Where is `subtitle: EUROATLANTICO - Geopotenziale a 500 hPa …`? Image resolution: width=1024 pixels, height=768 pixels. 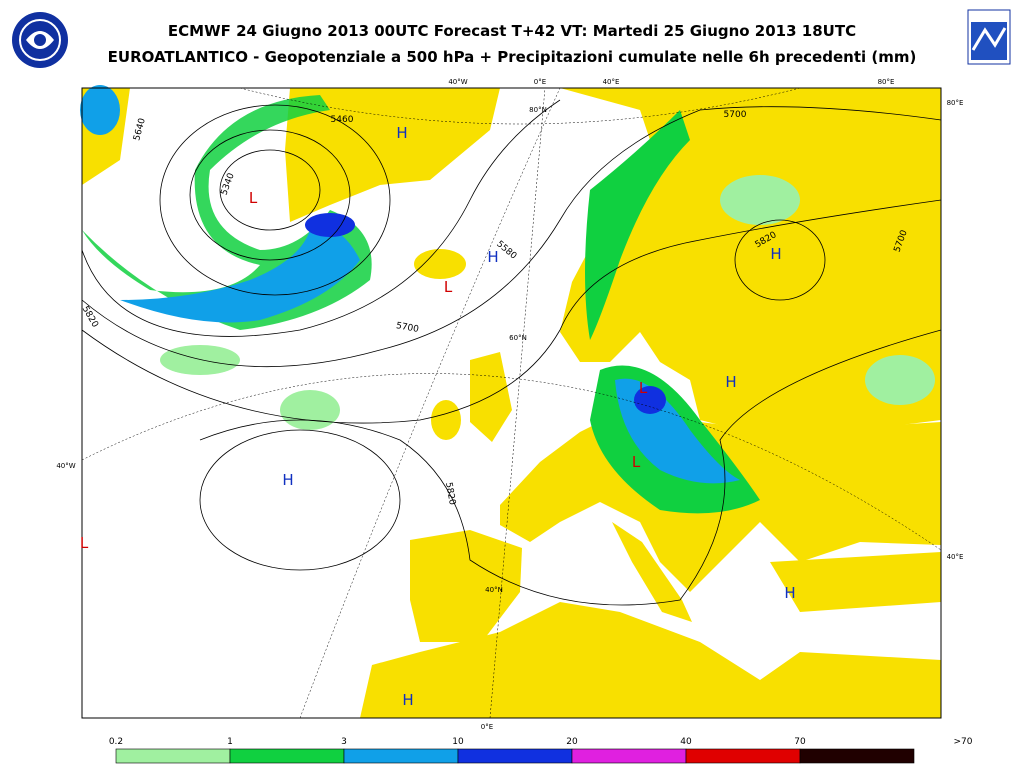 subtitle: EUROATLANTICO - Geopotenziale a 500 hPa … is located at coordinates (512, 57).